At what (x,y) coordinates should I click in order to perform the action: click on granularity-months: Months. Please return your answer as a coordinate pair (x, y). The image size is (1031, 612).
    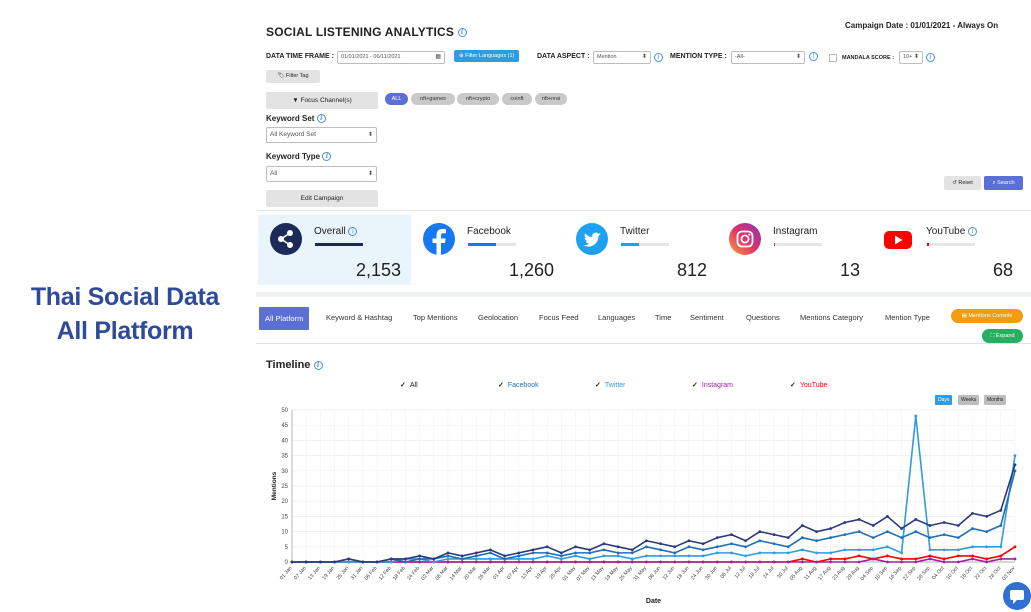
    Looking at the image, I should click on (995, 400).